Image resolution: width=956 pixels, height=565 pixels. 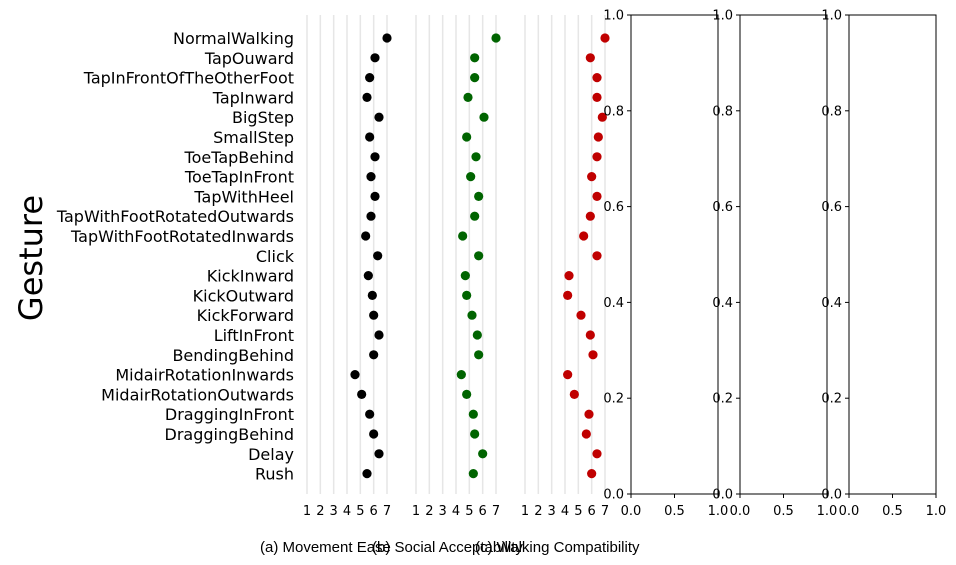 What do you see at coordinates (271, 454) in the screenshot?
I see `category-label: Delay` at bounding box center [271, 454].